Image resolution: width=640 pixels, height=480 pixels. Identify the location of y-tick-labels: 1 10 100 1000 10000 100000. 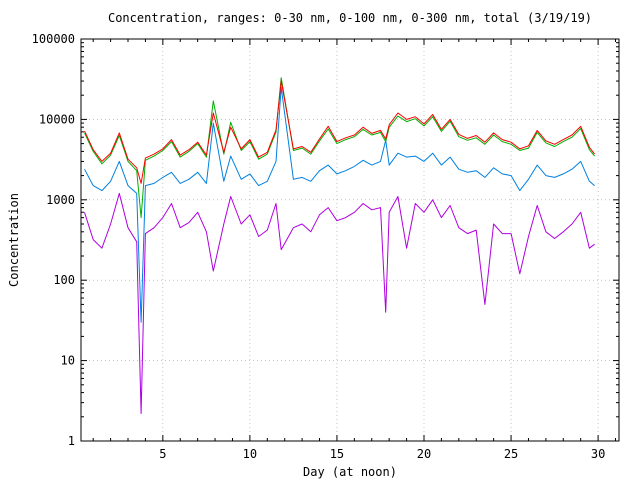
(53, 240).